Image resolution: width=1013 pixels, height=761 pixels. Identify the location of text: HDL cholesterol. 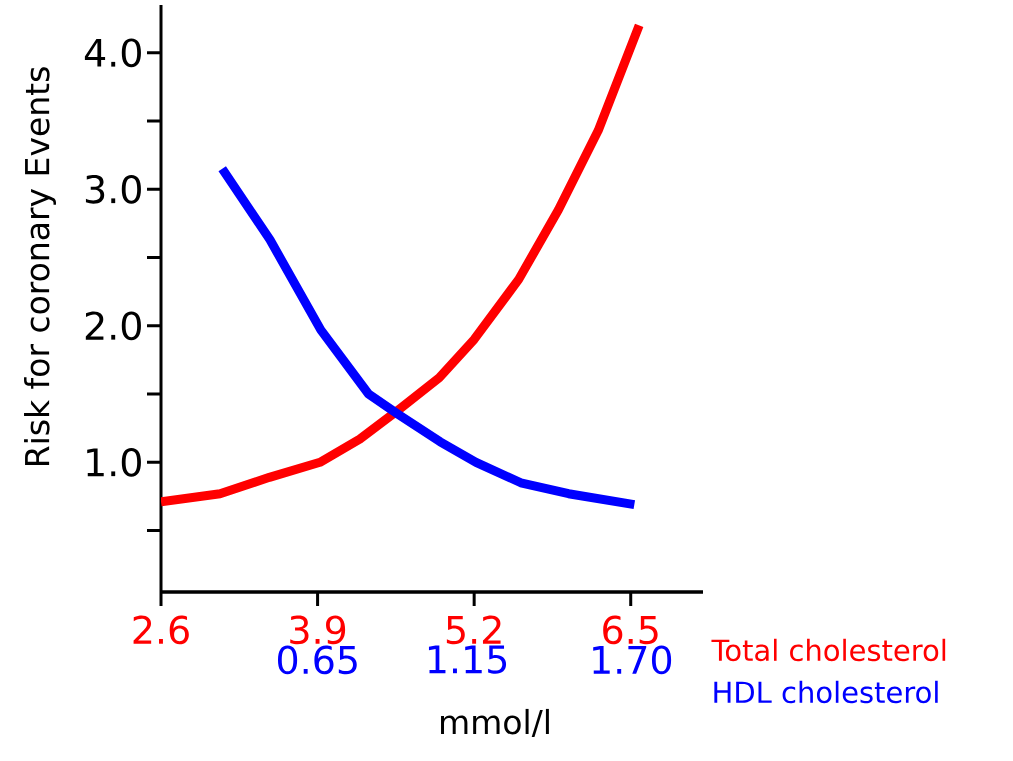
(826, 692).